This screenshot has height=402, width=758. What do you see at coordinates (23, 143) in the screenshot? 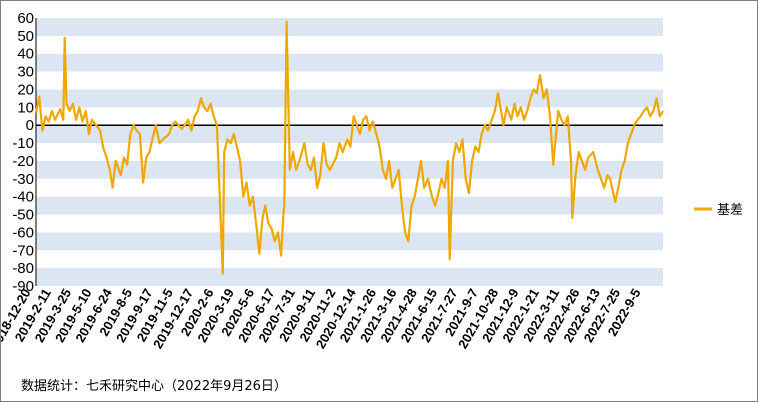
I see `y-tick-label: -10` at bounding box center [23, 143].